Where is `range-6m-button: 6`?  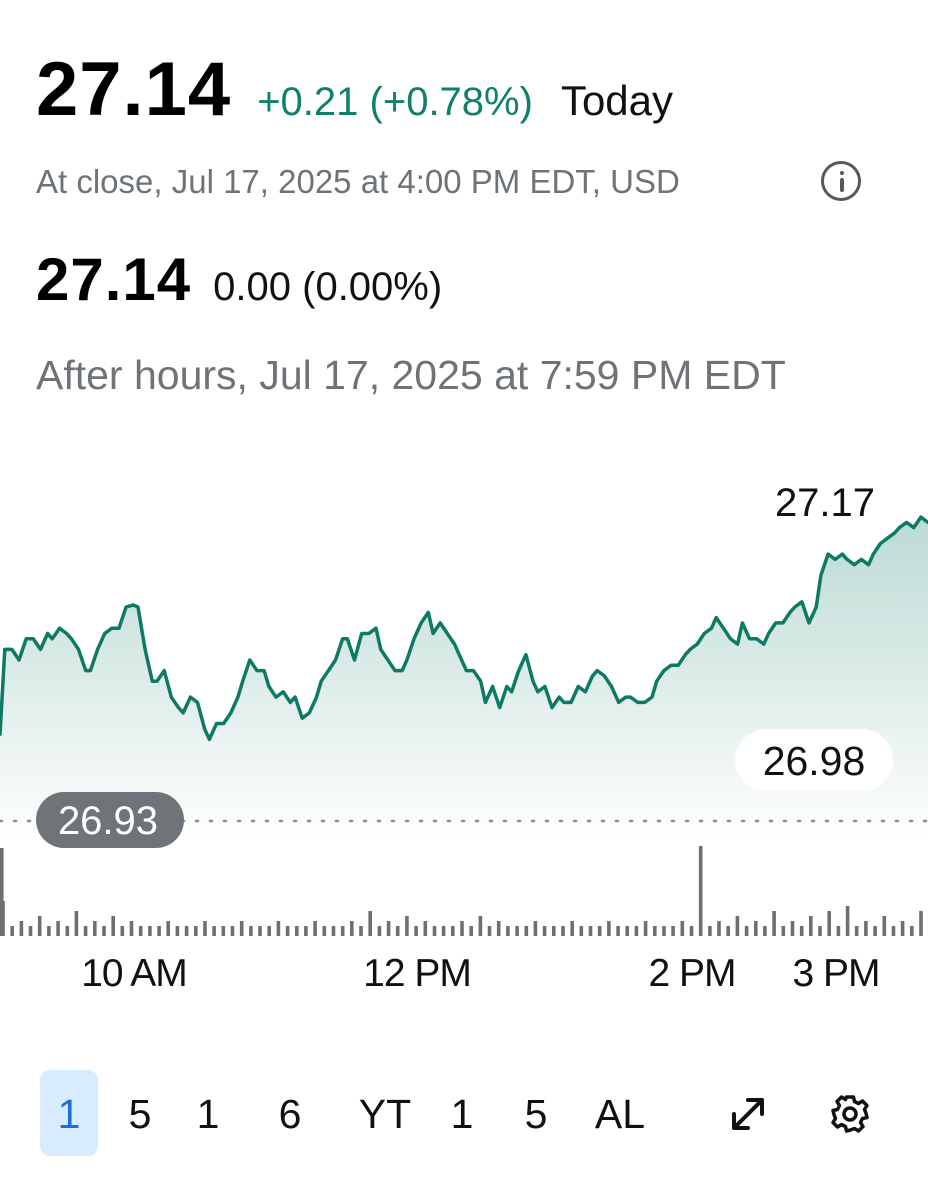 range-6m-button: 6 is located at coordinates (290, 1114).